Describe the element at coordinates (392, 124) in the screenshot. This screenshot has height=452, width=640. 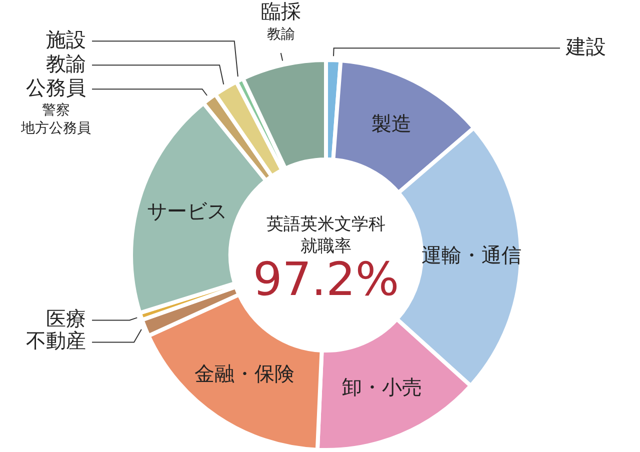
I see `slice-label: 製造` at that location.